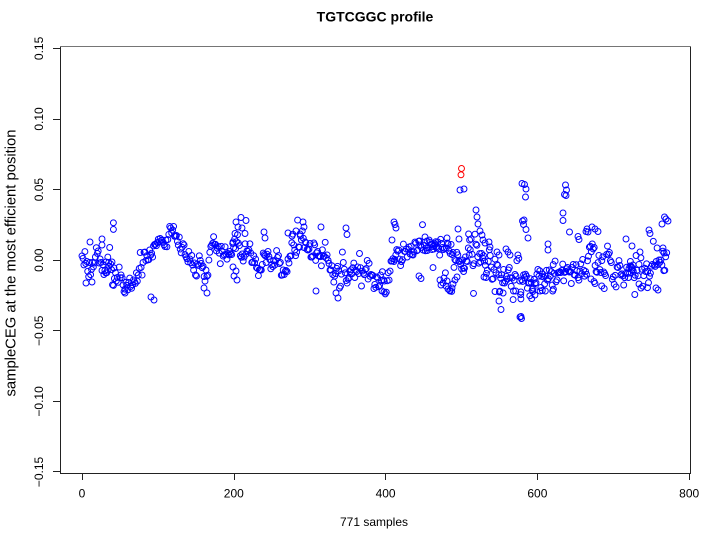 The width and height of the screenshot is (710, 535). Describe the element at coordinates (39, 119) in the screenshot. I see `svg-text: 0.10` at that location.